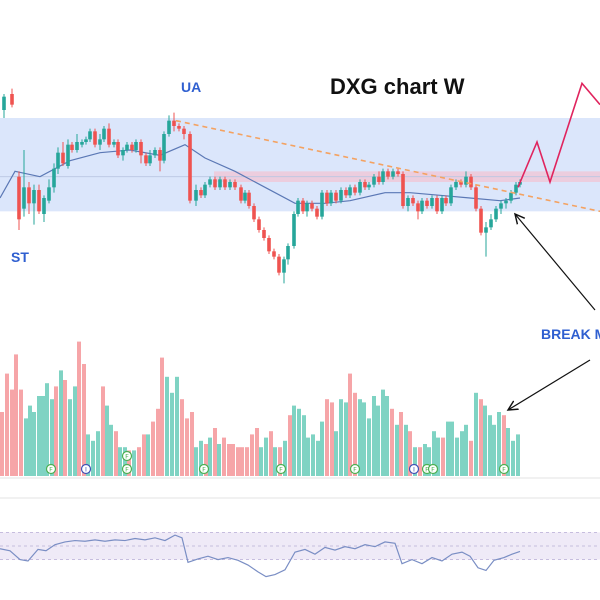  I want to click on st-label: ST, so click(20, 257).